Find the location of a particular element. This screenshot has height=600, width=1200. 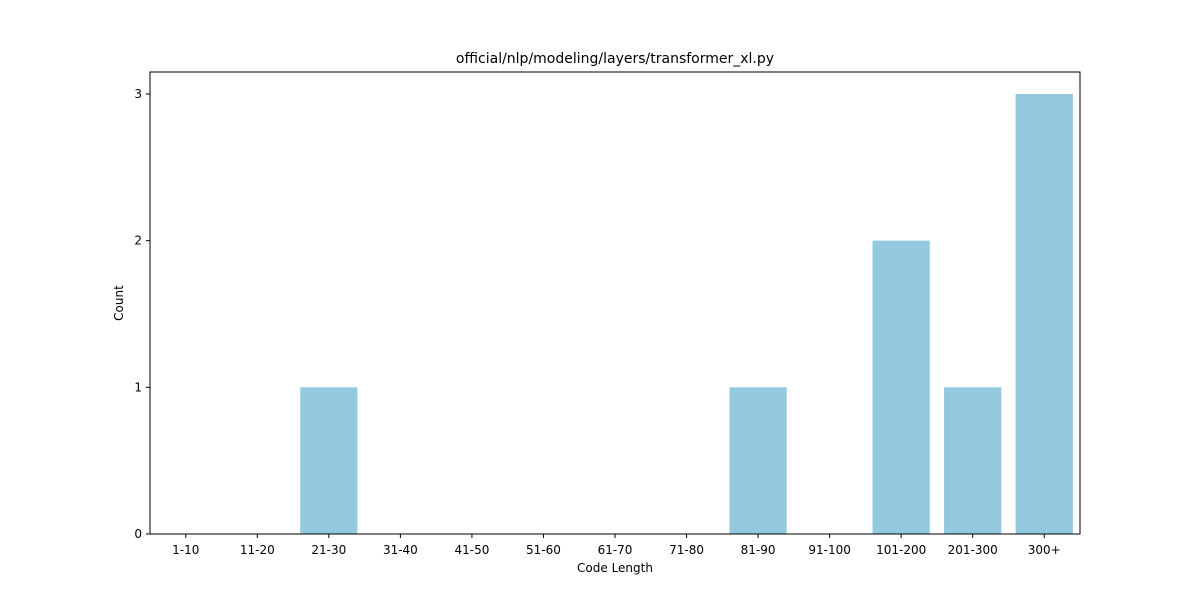

x-tick-label: 51-60 is located at coordinates (543, 550).